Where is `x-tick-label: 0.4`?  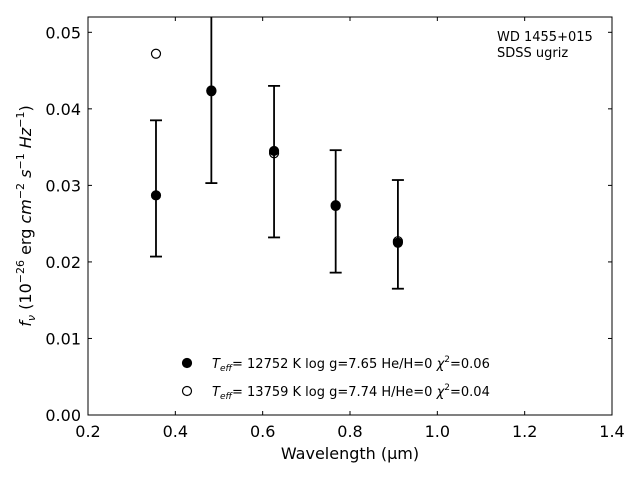
x-tick-label: 0.4 is located at coordinates (175, 431).